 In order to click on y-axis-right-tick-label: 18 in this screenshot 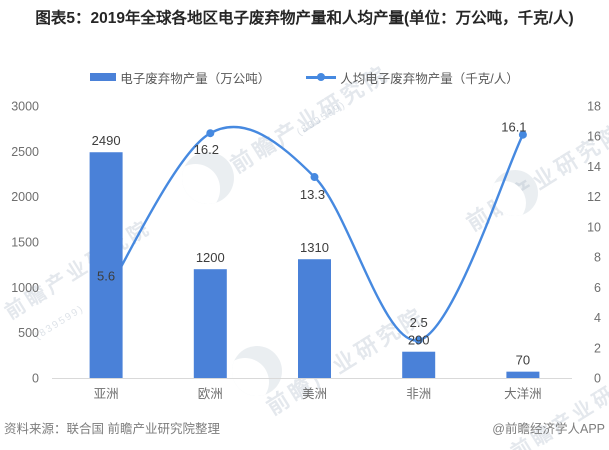, I will do `click(594, 107)`.